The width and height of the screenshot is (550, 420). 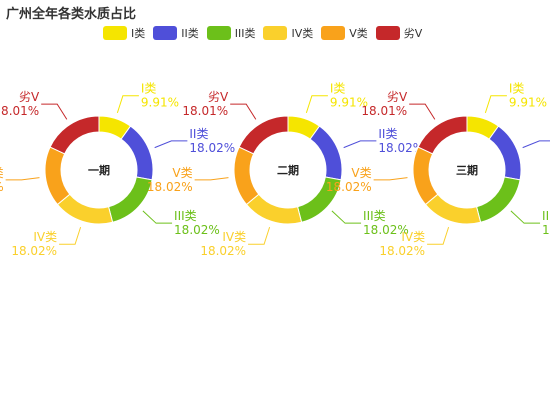 What do you see at coordinates (274, 209) in the screenshot?
I see `donut-2-slice-class4` at bounding box center [274, 209].